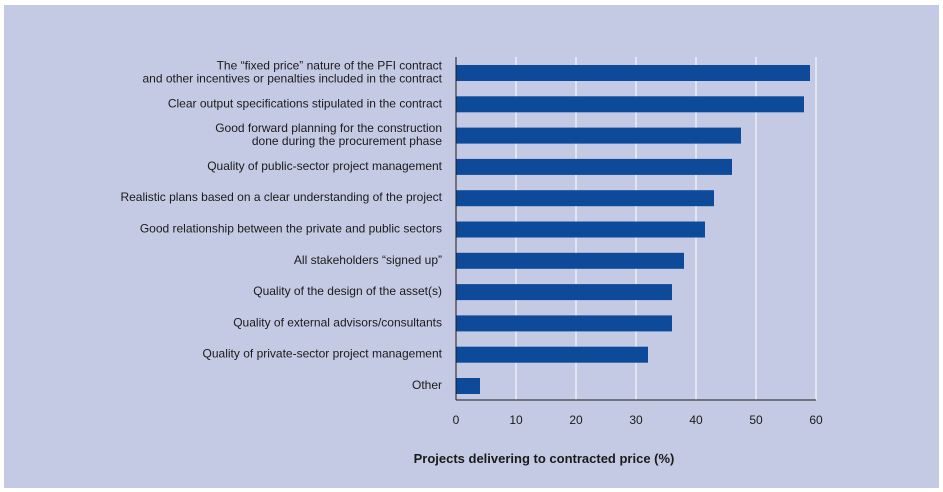 This screenshot has width=943, height=492. What do you see at coordinates (516, 420) in the screenshot?
I see `x-tick-label: 10` at bounding box center [516, 420].